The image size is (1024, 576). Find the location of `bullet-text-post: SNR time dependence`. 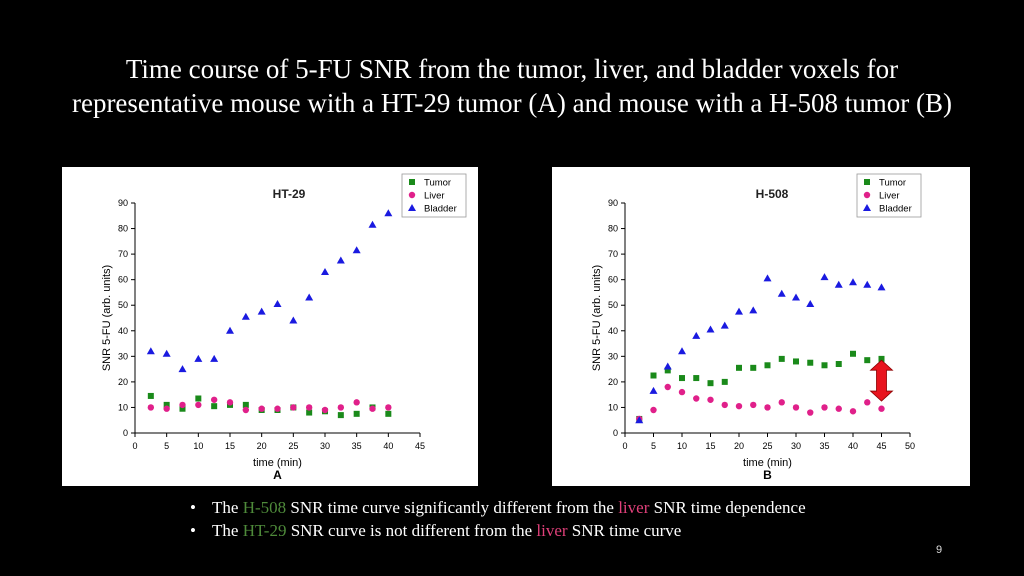

bullet-text-post: SNR time dependence is located at coordinates (729, 507).